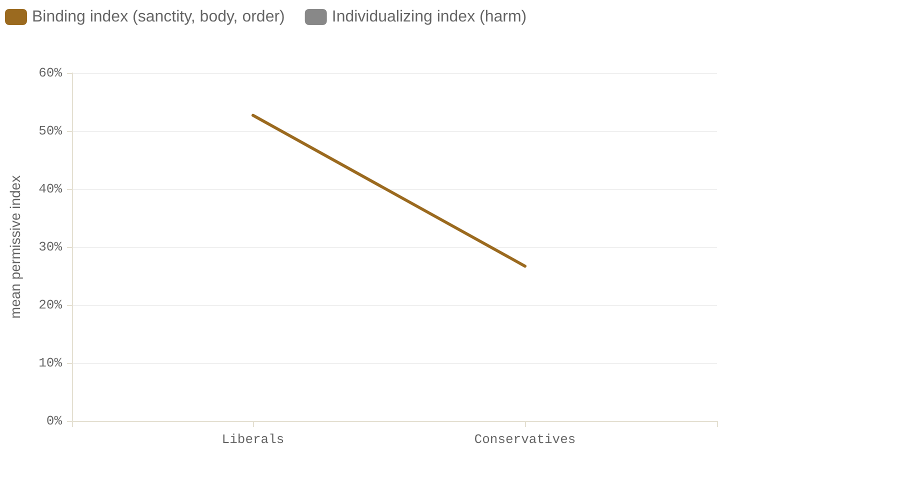  What do you see at coordinates (15, 247) in the screenshot?
I see `y-axis-title: mean permissive index` at bounding box center [15, 247].